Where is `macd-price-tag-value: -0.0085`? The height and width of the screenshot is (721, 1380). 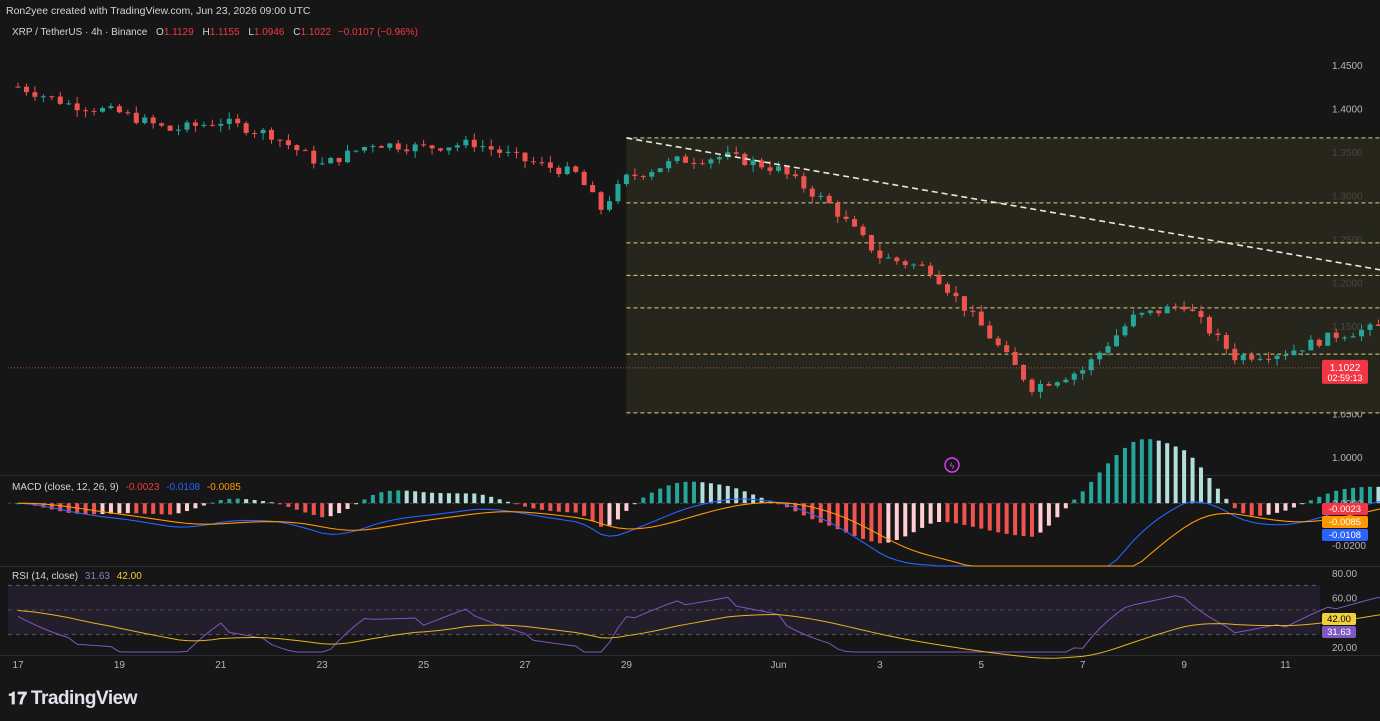 macd-price-tag-value: -0.0085 is located at coordinates (1345, 522).